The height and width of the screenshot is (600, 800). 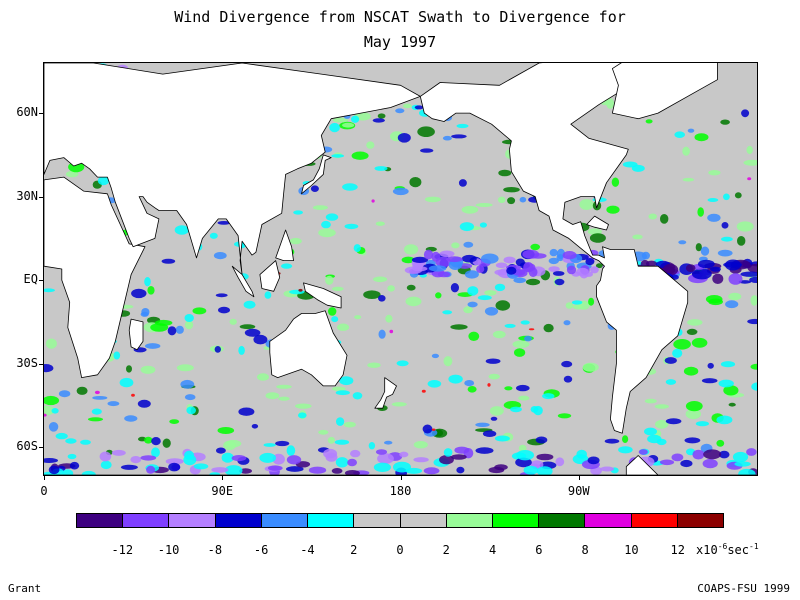 I want to click on map-title-line-2: May 1997, so click(x=400, y=42).